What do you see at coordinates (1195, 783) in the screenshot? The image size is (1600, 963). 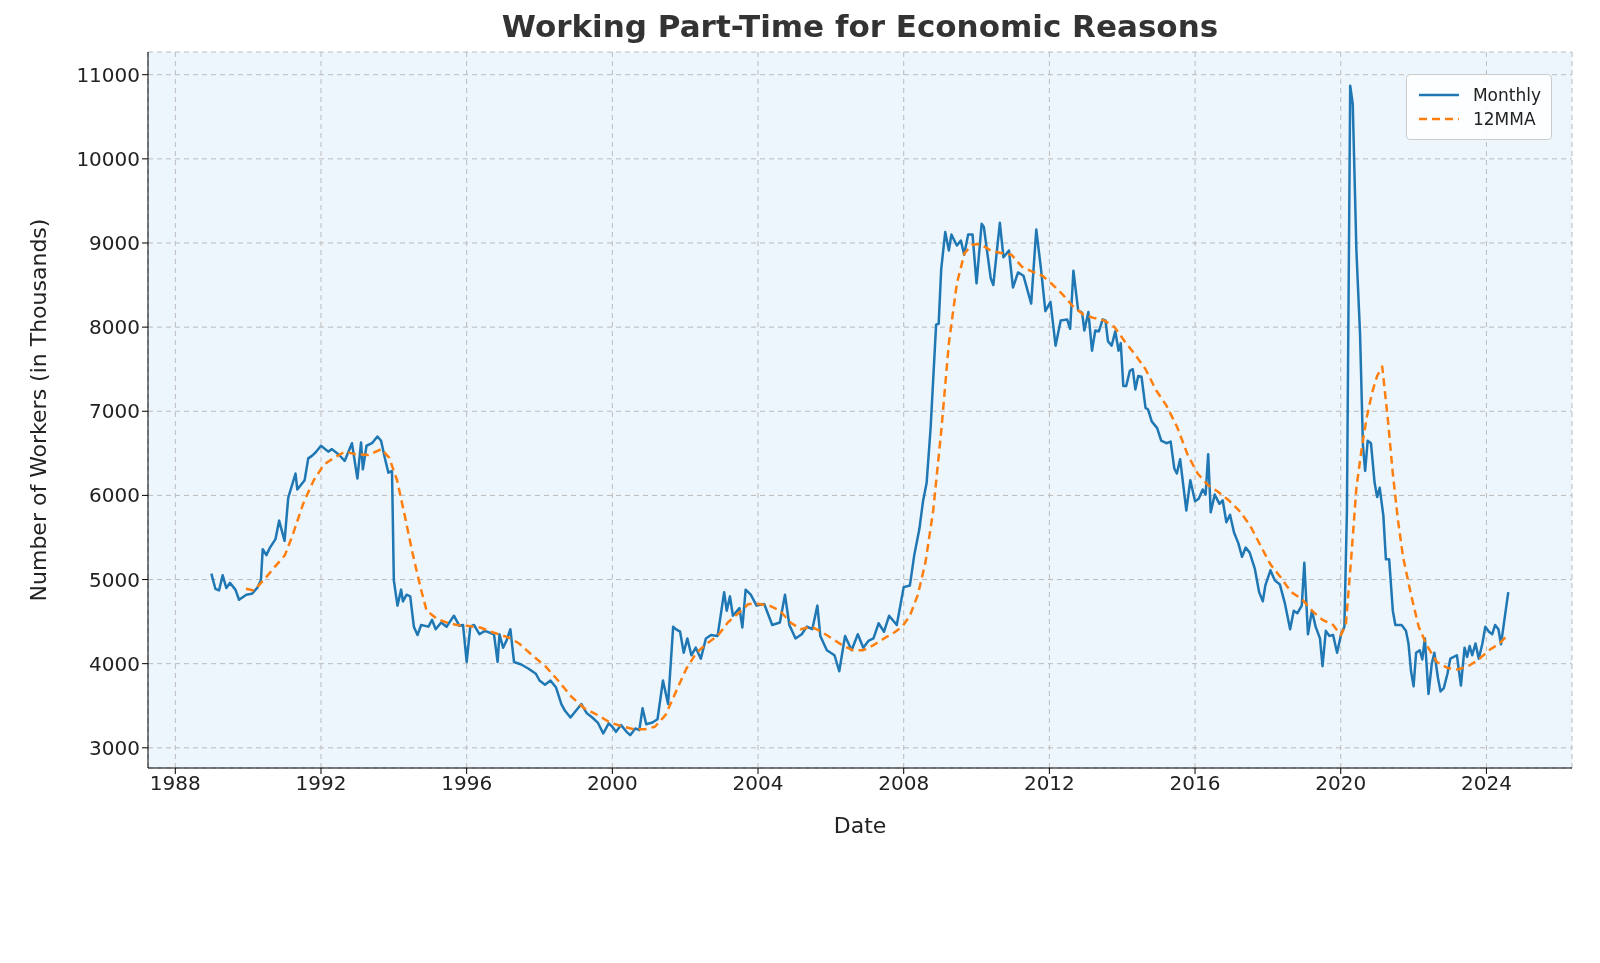 I see `x-tick-label: 2016` at bounding box center [1195, 783].